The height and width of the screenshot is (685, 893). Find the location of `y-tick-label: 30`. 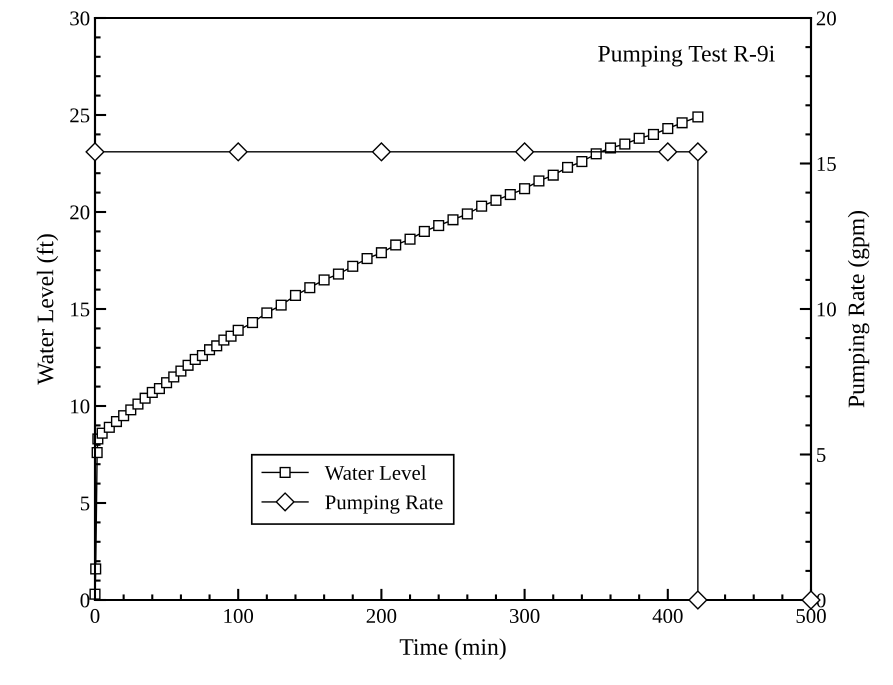

y-tick-label: 30 is located at coordinates (80, 18).